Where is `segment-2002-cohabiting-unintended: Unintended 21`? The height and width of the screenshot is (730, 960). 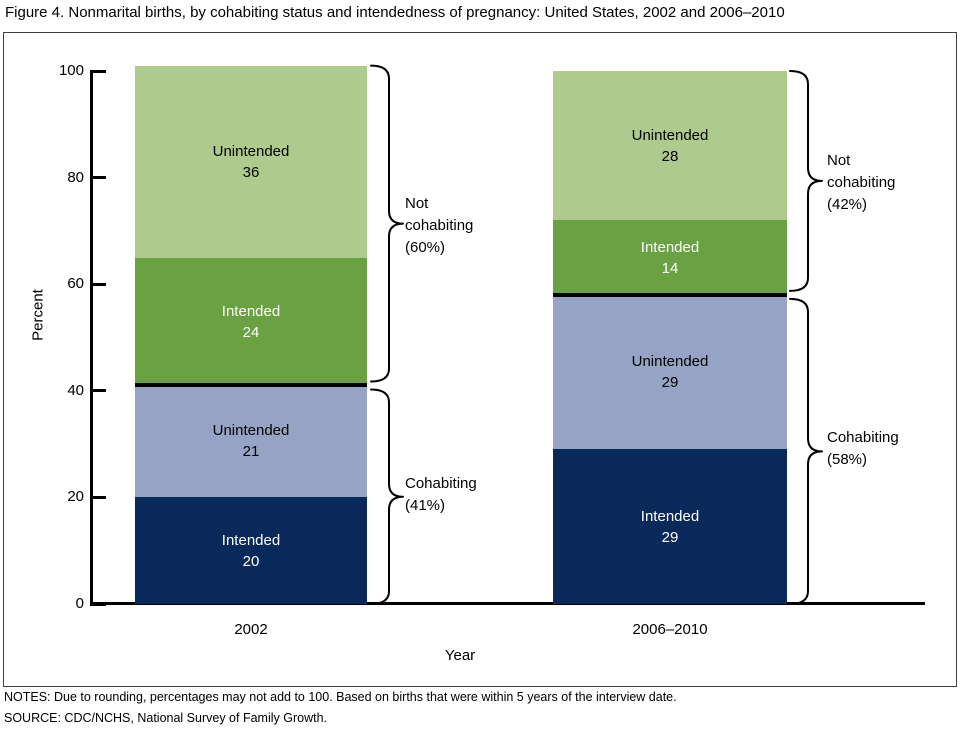
segment-2002-cohabiting-unintended: Unintended 21 is located at coordinates (251, 441).